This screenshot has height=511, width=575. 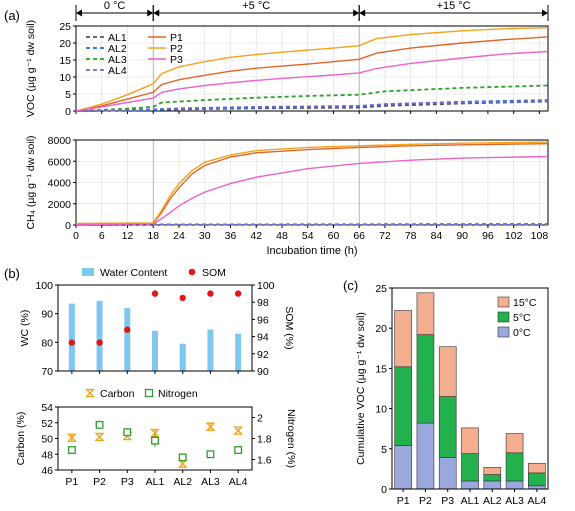 I want to click on y2-tick-label: 100, so click(x=266, y=286).